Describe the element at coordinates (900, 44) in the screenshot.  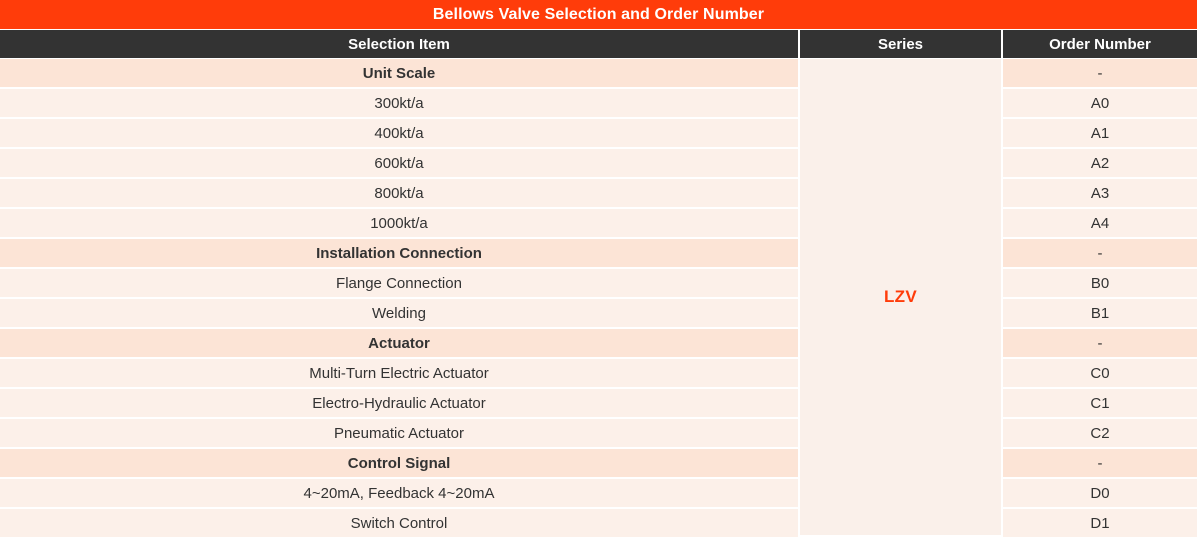
I see `header-cell-series: Series` at that location.